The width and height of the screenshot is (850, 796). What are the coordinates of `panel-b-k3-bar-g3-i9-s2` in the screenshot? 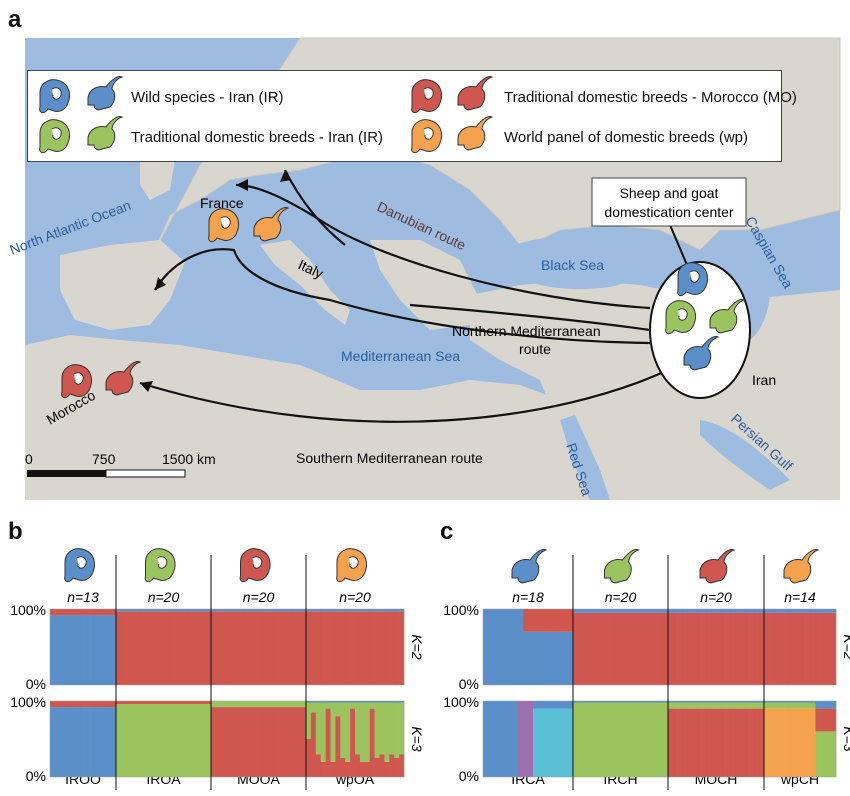 It's located at (353, 702).